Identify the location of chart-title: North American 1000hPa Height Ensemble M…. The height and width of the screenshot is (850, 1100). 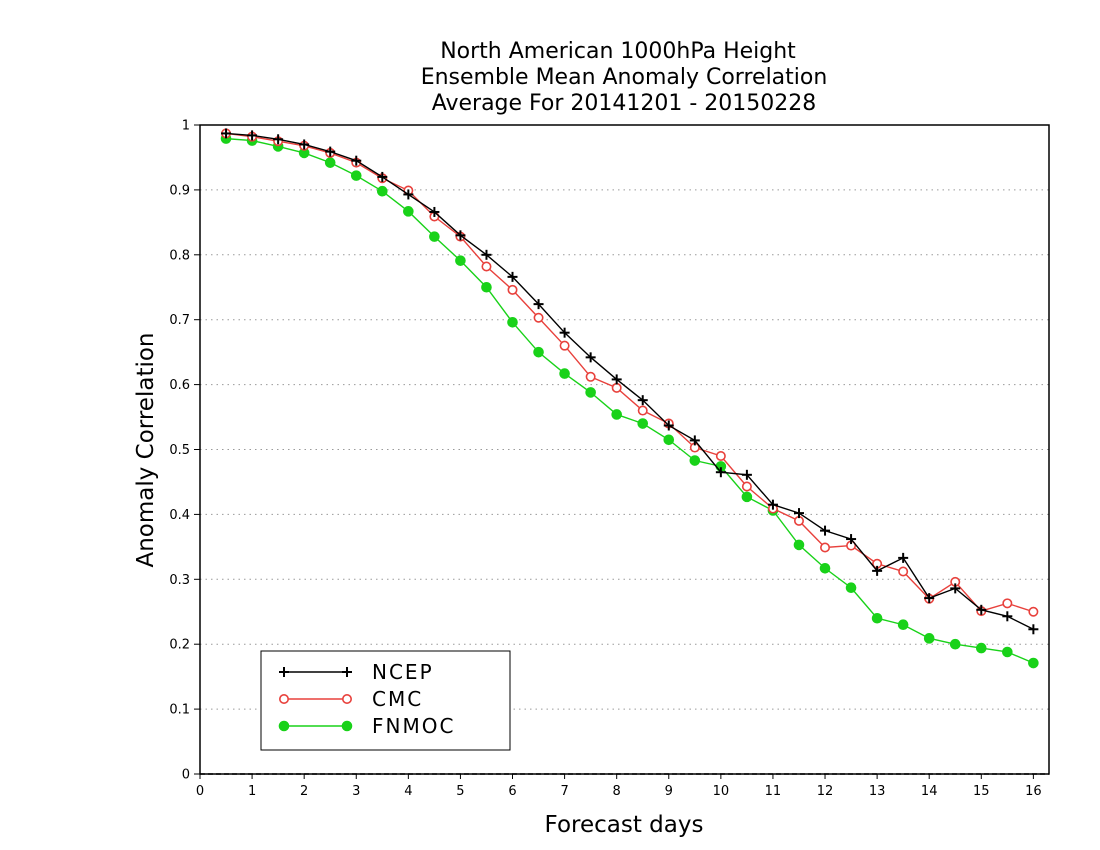
(624, 77).